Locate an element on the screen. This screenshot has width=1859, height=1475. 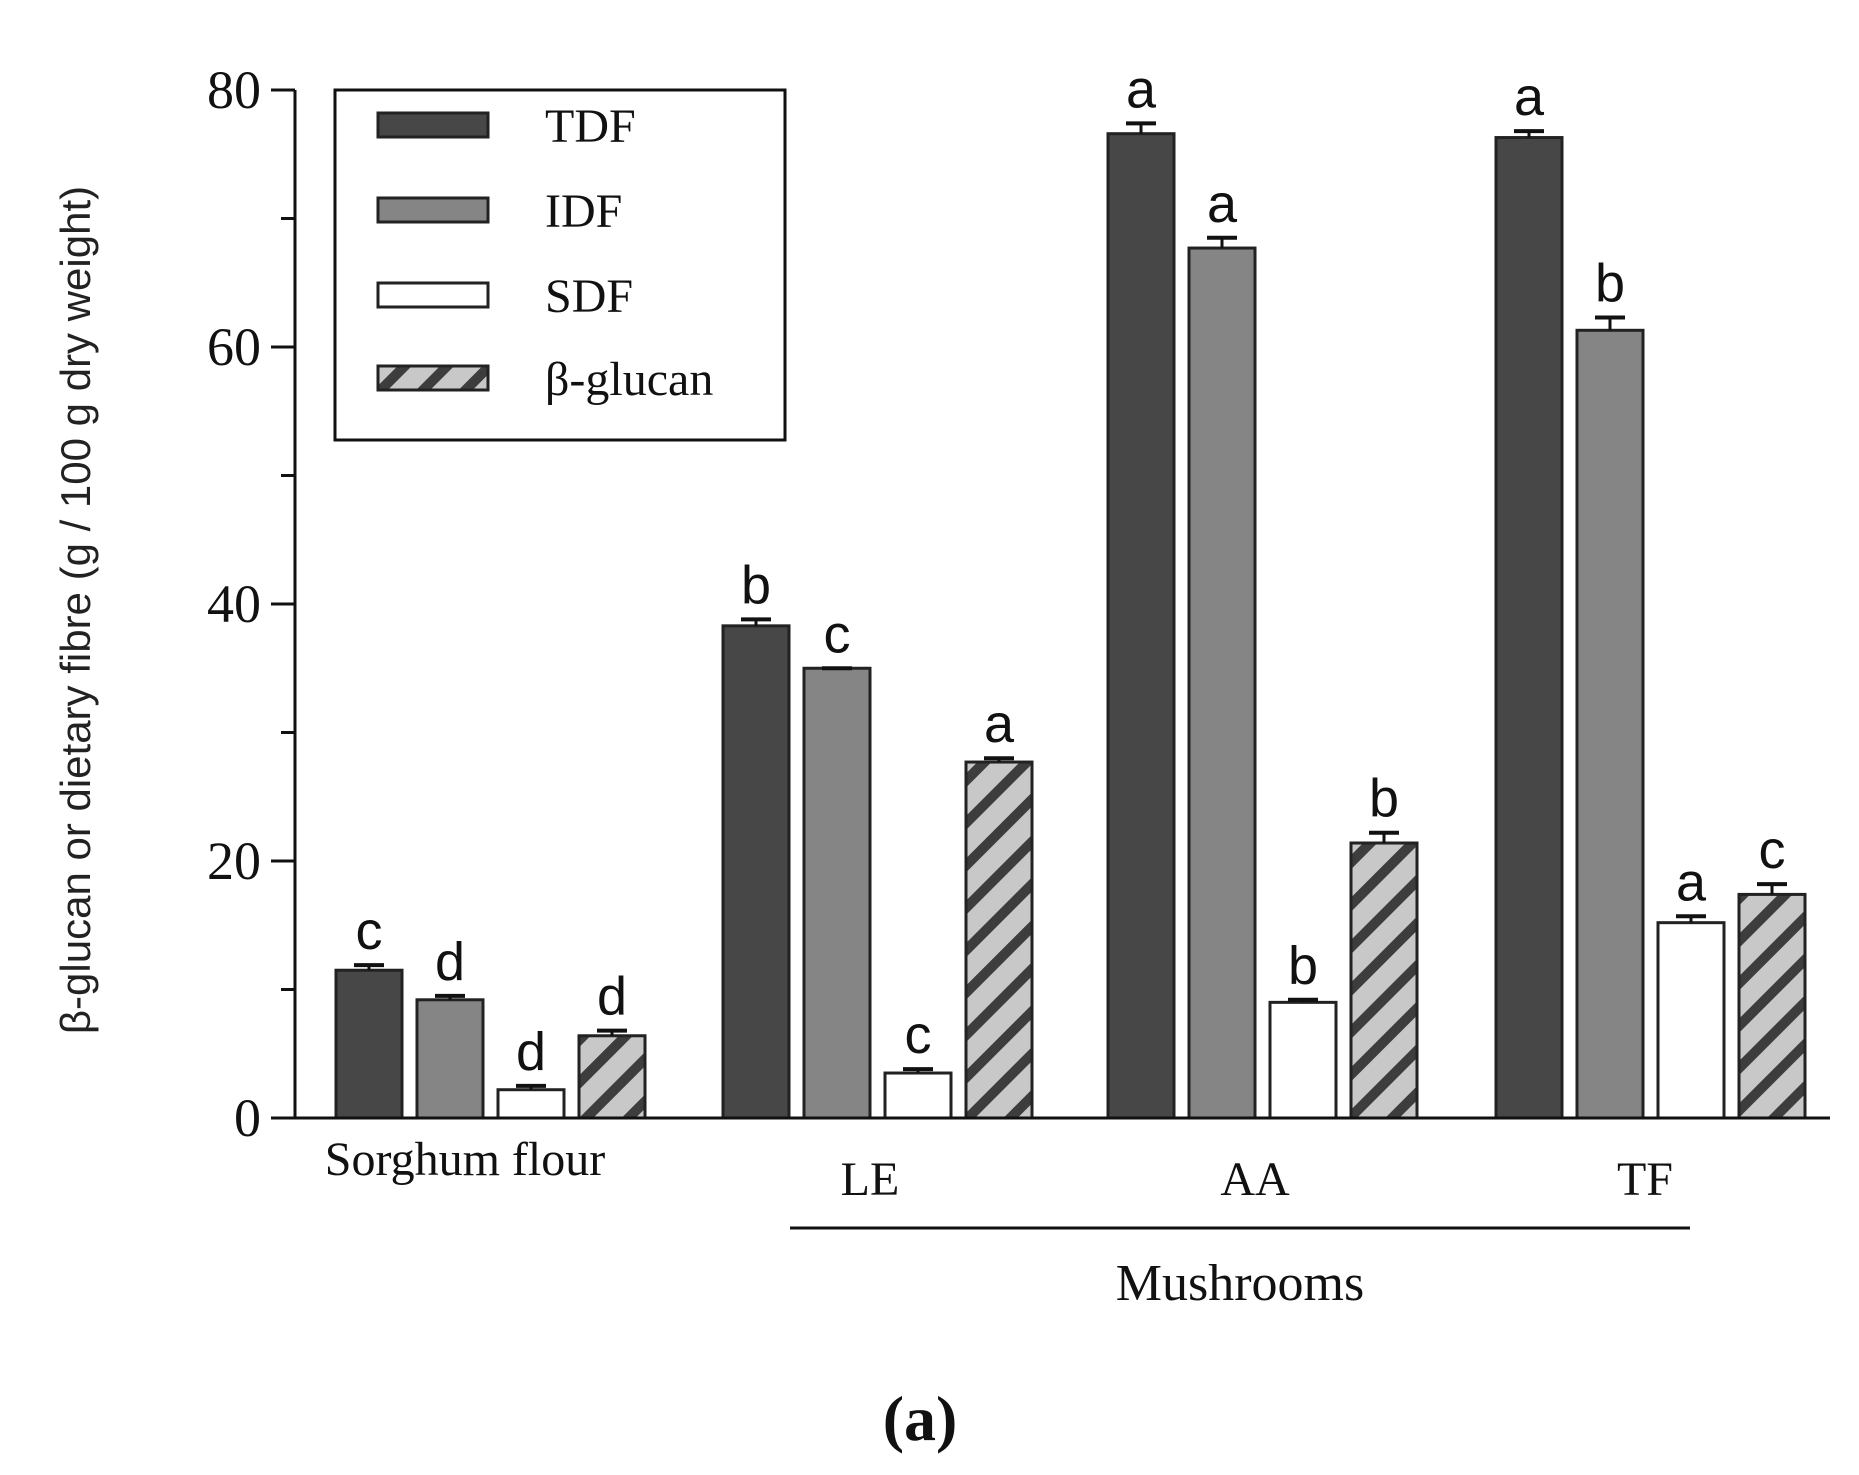
x-axis: Sorghum flour LE AA TF is located at coordinates (1062, 1161).